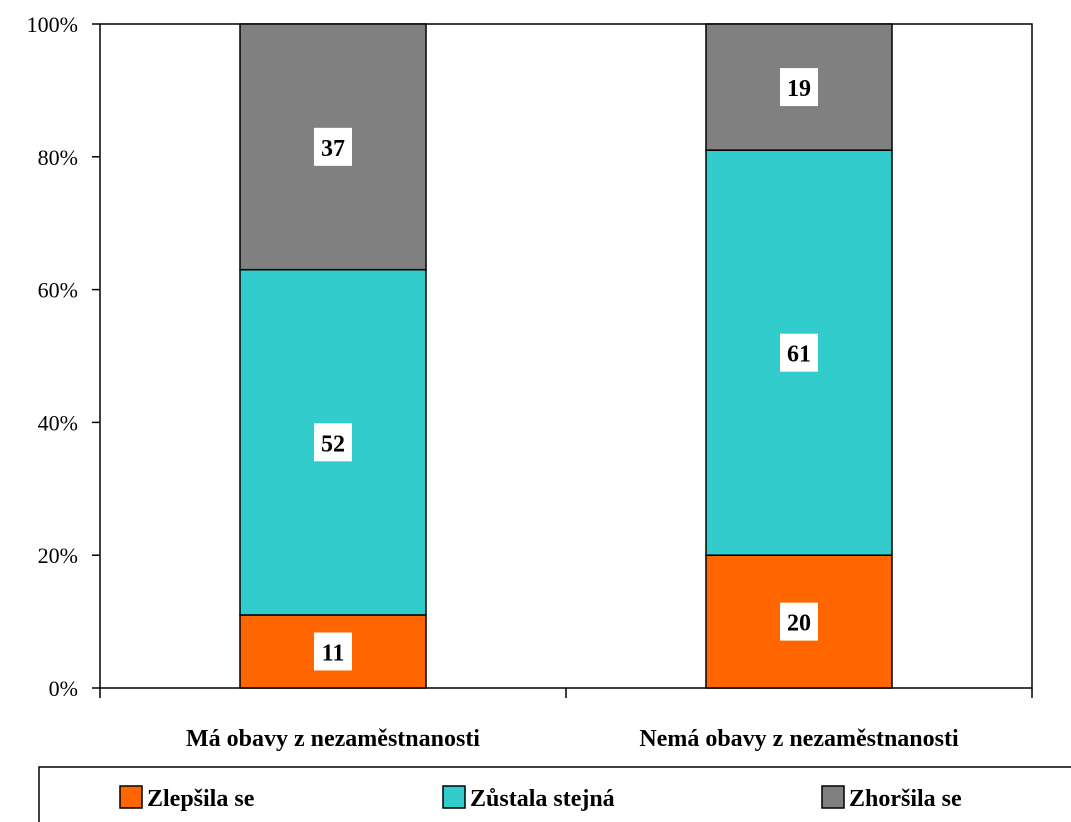 Image resolution: width=1071 pixels, height=822 pixels. Describe the element at coordinates (799, 355) in the screenshot. I see `data-label: 61` at that location.